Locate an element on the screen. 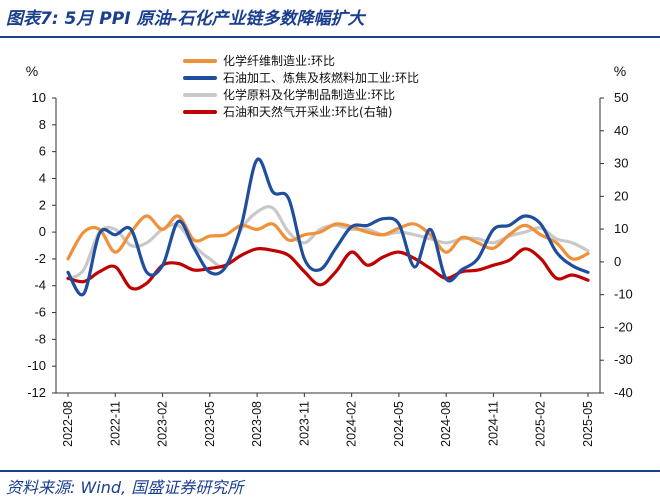 The height and width of the screenshot is (503, 660). left-axis-tick-label: 10 is located at coordinates (39, 97).